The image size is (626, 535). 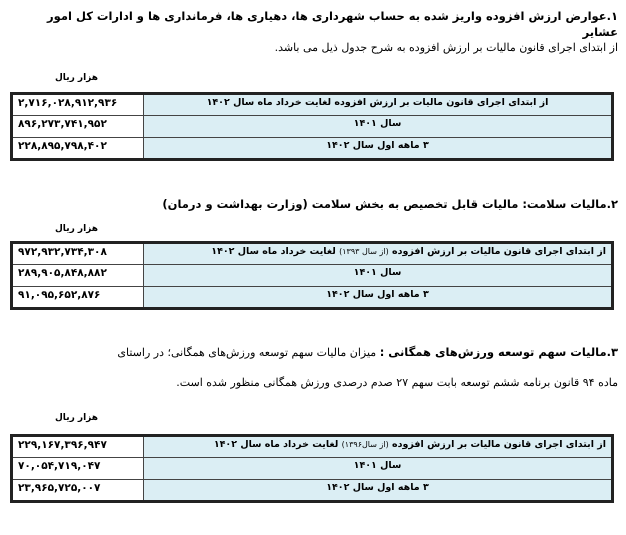 I want to click on table-row: ۹۱,۰۹۵,۶۵۲,۸۷۶ ۳ ماهه اول سال ۱۴۰۲, so click(x=312, y=297).